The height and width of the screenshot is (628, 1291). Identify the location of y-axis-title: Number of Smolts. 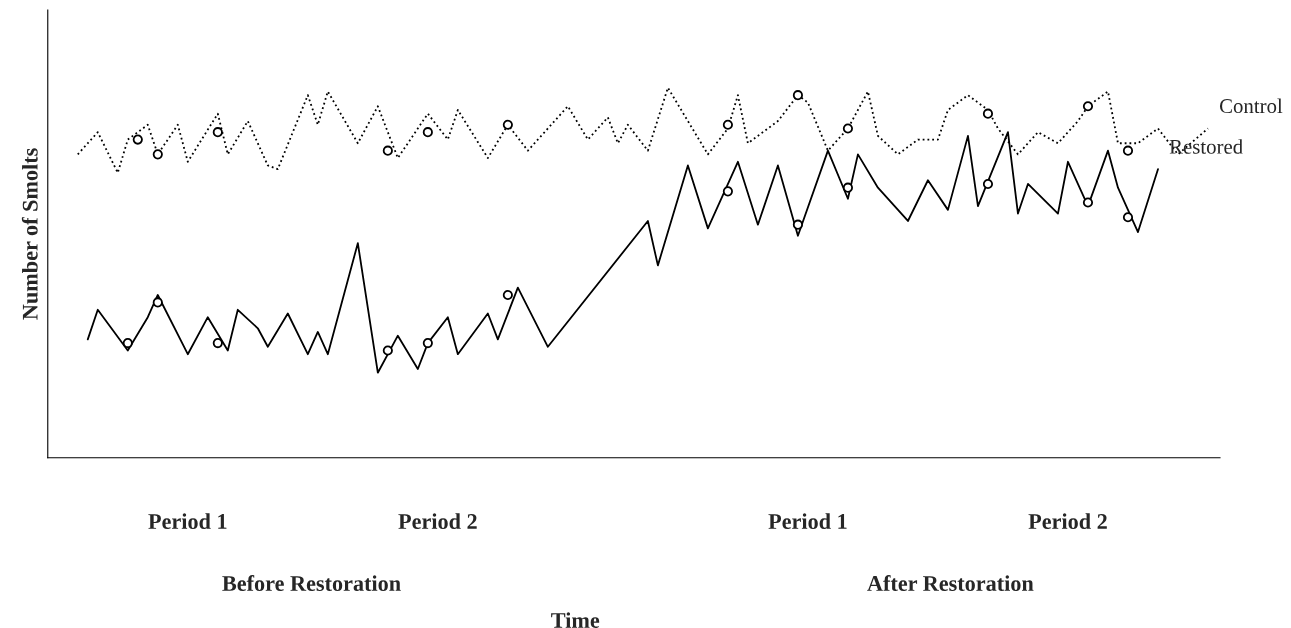
(29, 234).